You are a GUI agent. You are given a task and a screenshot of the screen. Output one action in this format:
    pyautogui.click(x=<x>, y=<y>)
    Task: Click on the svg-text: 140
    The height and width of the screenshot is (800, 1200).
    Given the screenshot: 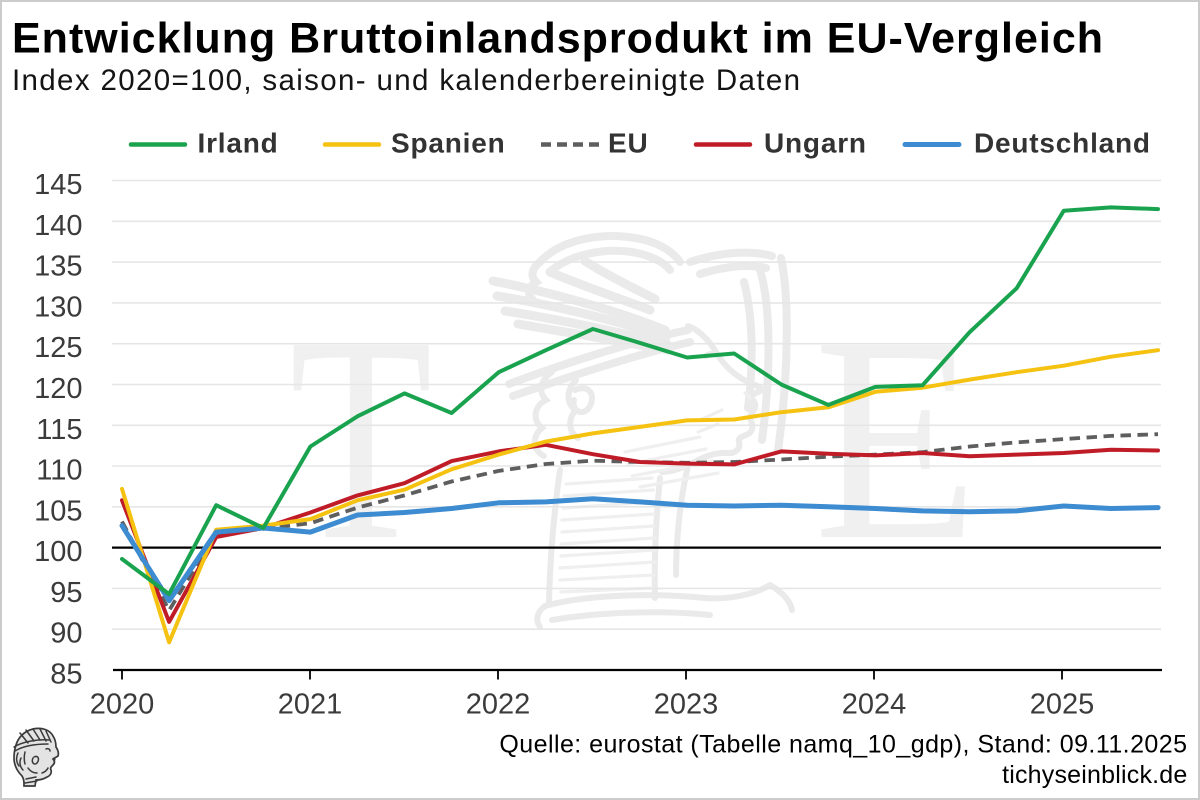 What is the action you would take?
    pyautogui.click(x=58, y=226)
    